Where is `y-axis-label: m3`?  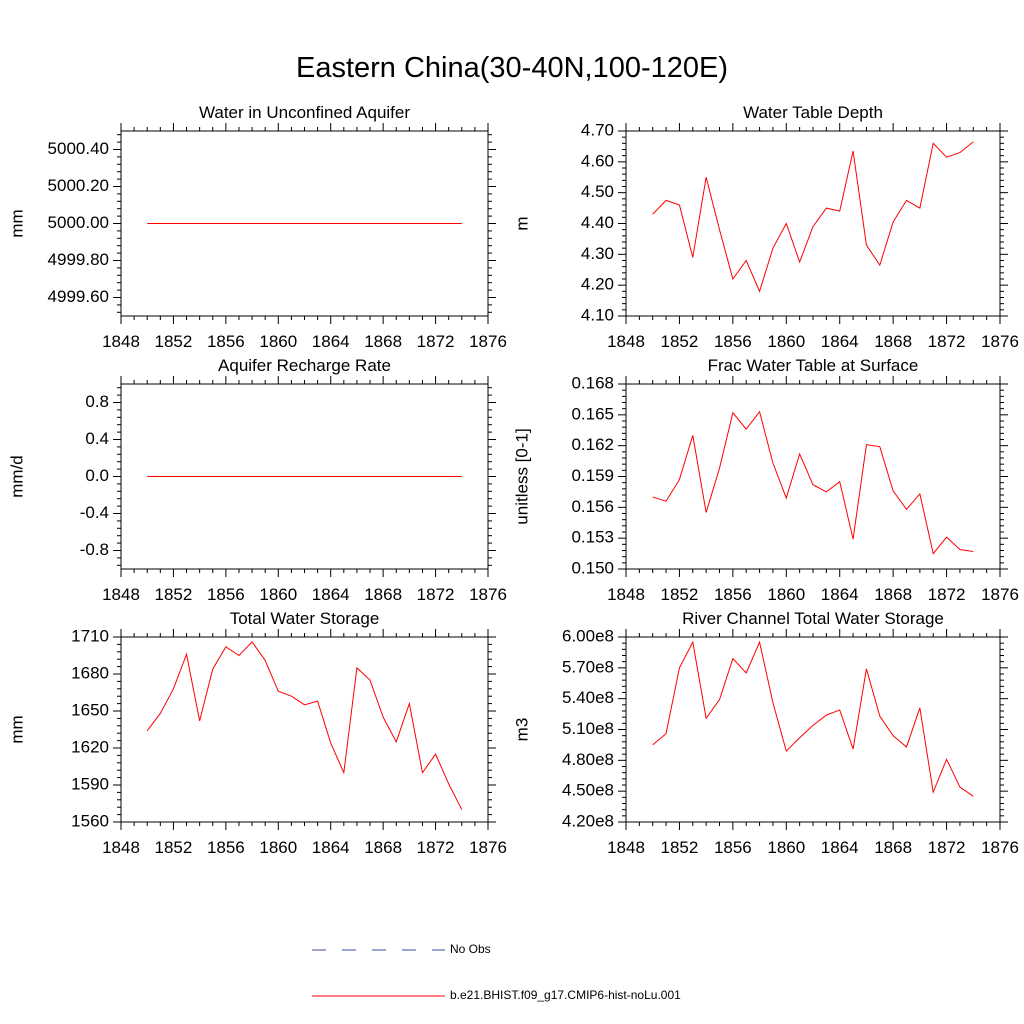
y-axis-label: m3 is located at coordinates (521, 730).